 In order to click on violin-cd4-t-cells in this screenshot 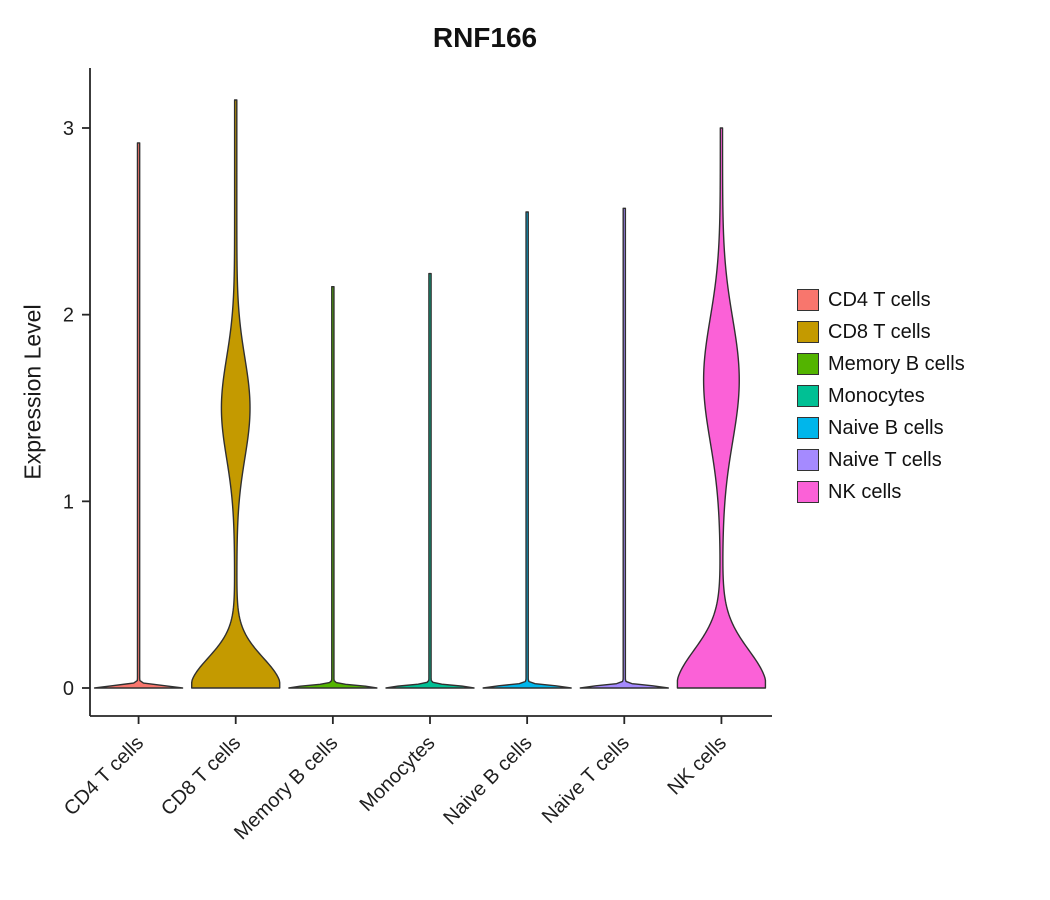, I will do `click(138, 415)`.